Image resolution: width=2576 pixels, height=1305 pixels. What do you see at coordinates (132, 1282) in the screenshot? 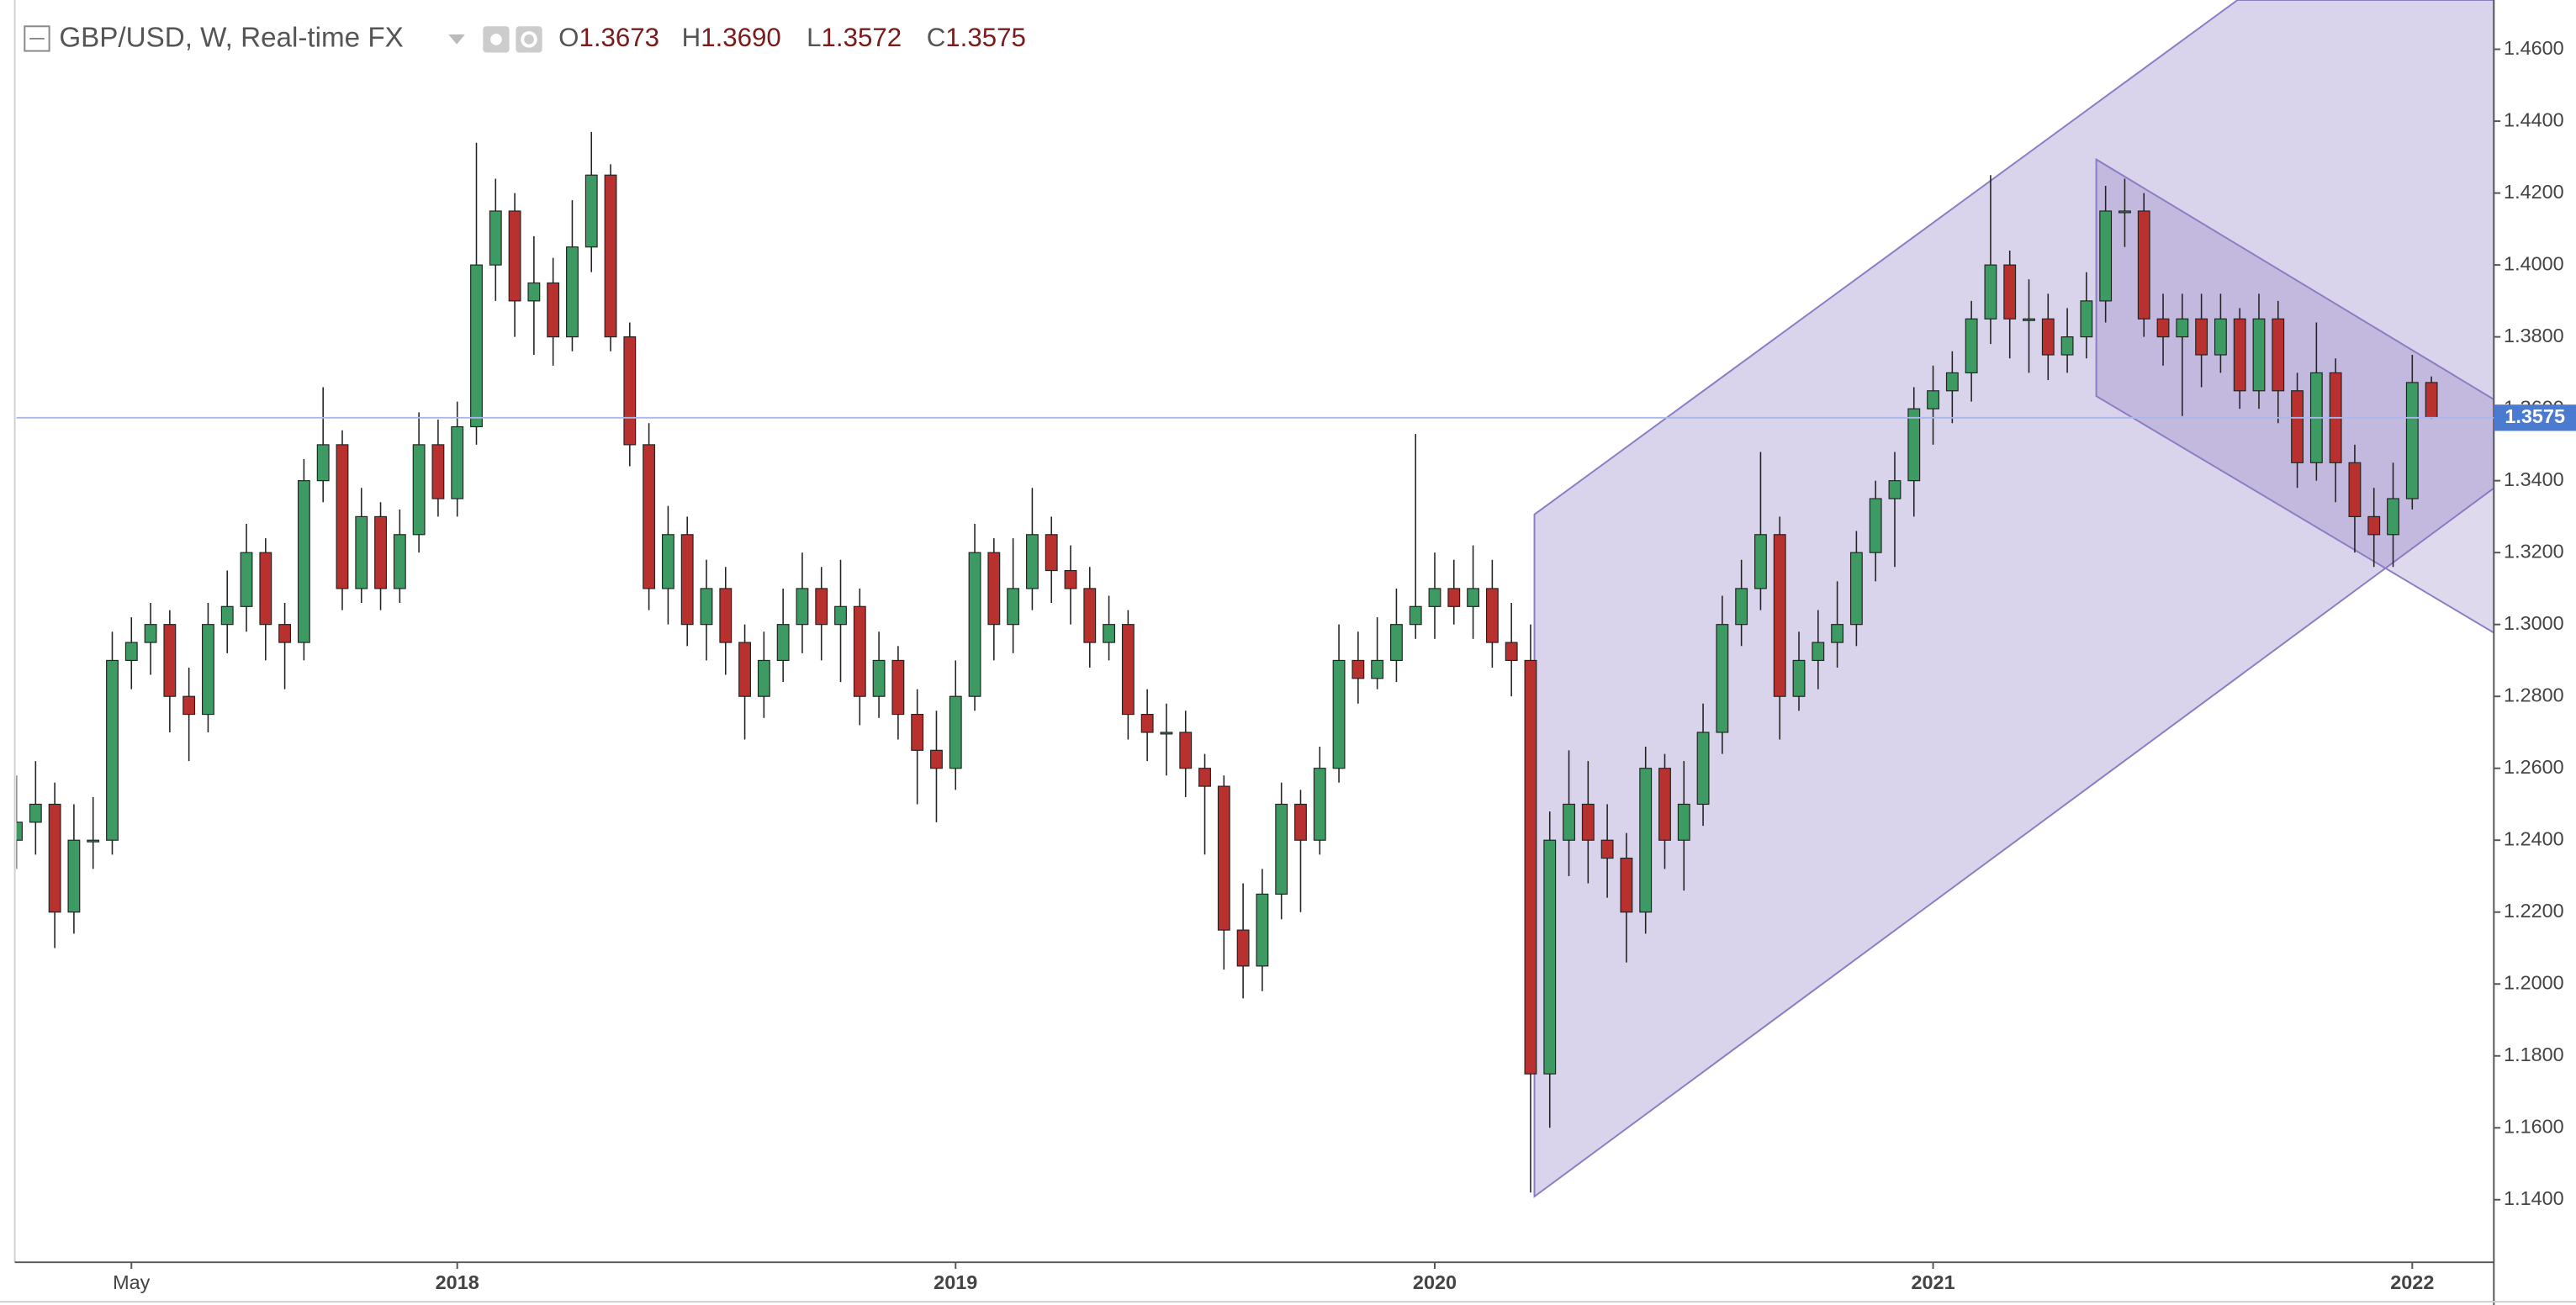
I see `x-tick-label: May` at bounding box center [132, 1282].